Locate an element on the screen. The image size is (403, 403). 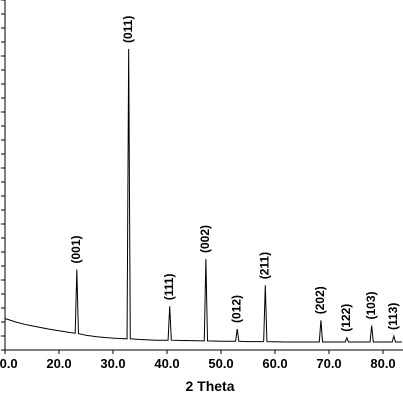
x-tick-label: 70.0 is located at coordinates (328, 363).